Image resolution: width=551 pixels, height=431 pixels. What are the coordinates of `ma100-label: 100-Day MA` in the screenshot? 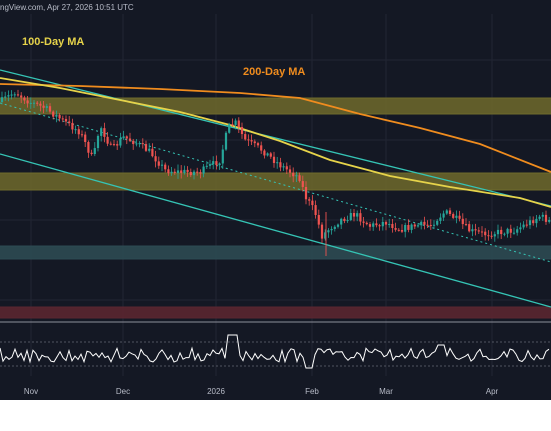 It's located at (53, 42).